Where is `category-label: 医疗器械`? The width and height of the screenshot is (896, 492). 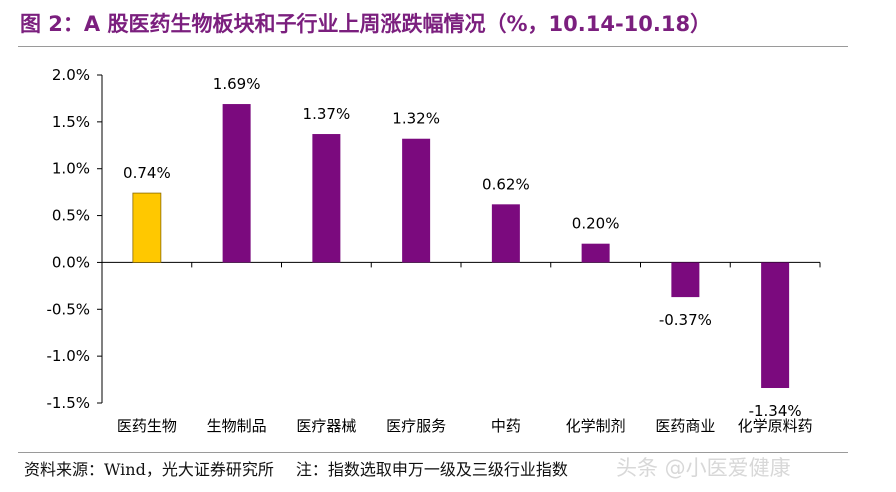 category-label: 医疗器械 is located at coordinates (326, 426).